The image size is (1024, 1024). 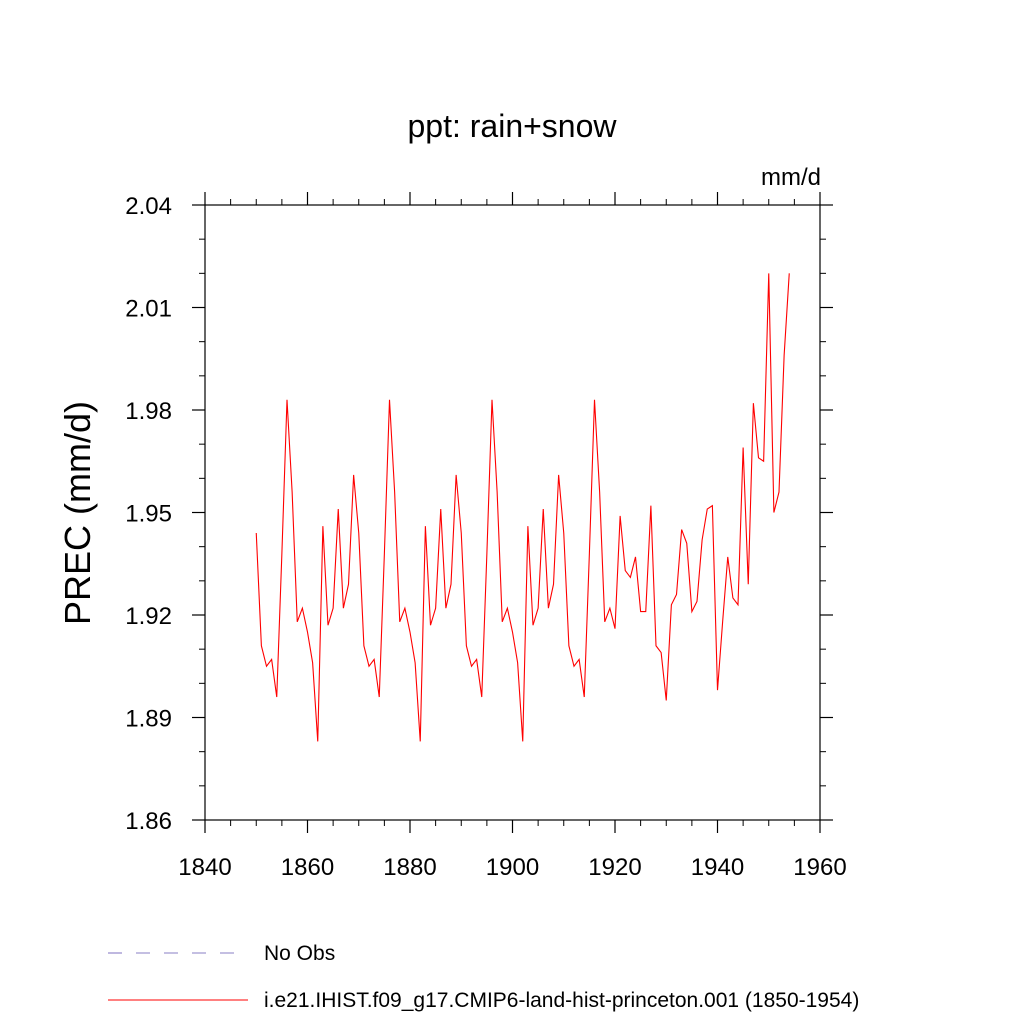 I want to click on chart-title: ppt: rain+snow, so click(x=512, y=126).